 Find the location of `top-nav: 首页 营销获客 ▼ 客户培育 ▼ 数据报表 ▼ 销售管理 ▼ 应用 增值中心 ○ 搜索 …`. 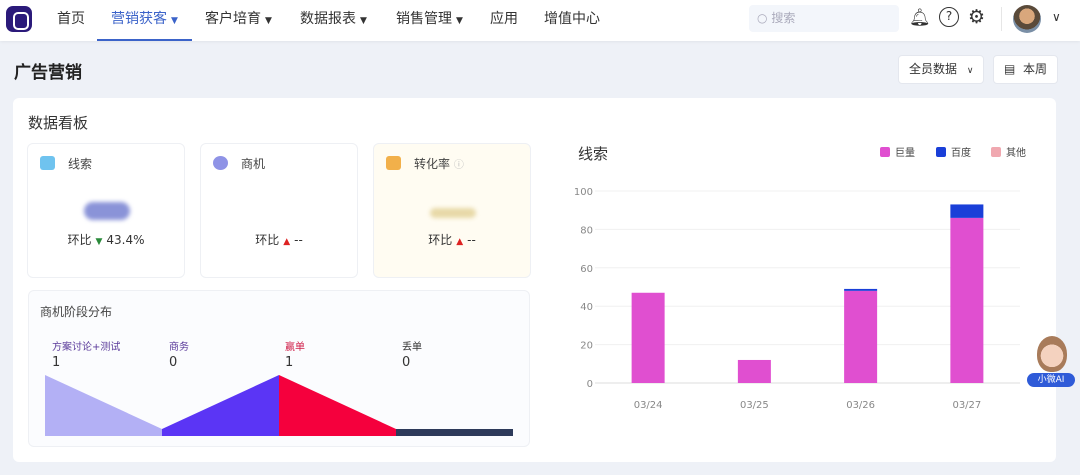

top-nav: 首页 营销获客 ▼ 客户培育 ▼ 数据报表 ▼ 销售管理 ▼ 应用 增值中心 ○ 搜索 … is located at coordinates (540, 20).